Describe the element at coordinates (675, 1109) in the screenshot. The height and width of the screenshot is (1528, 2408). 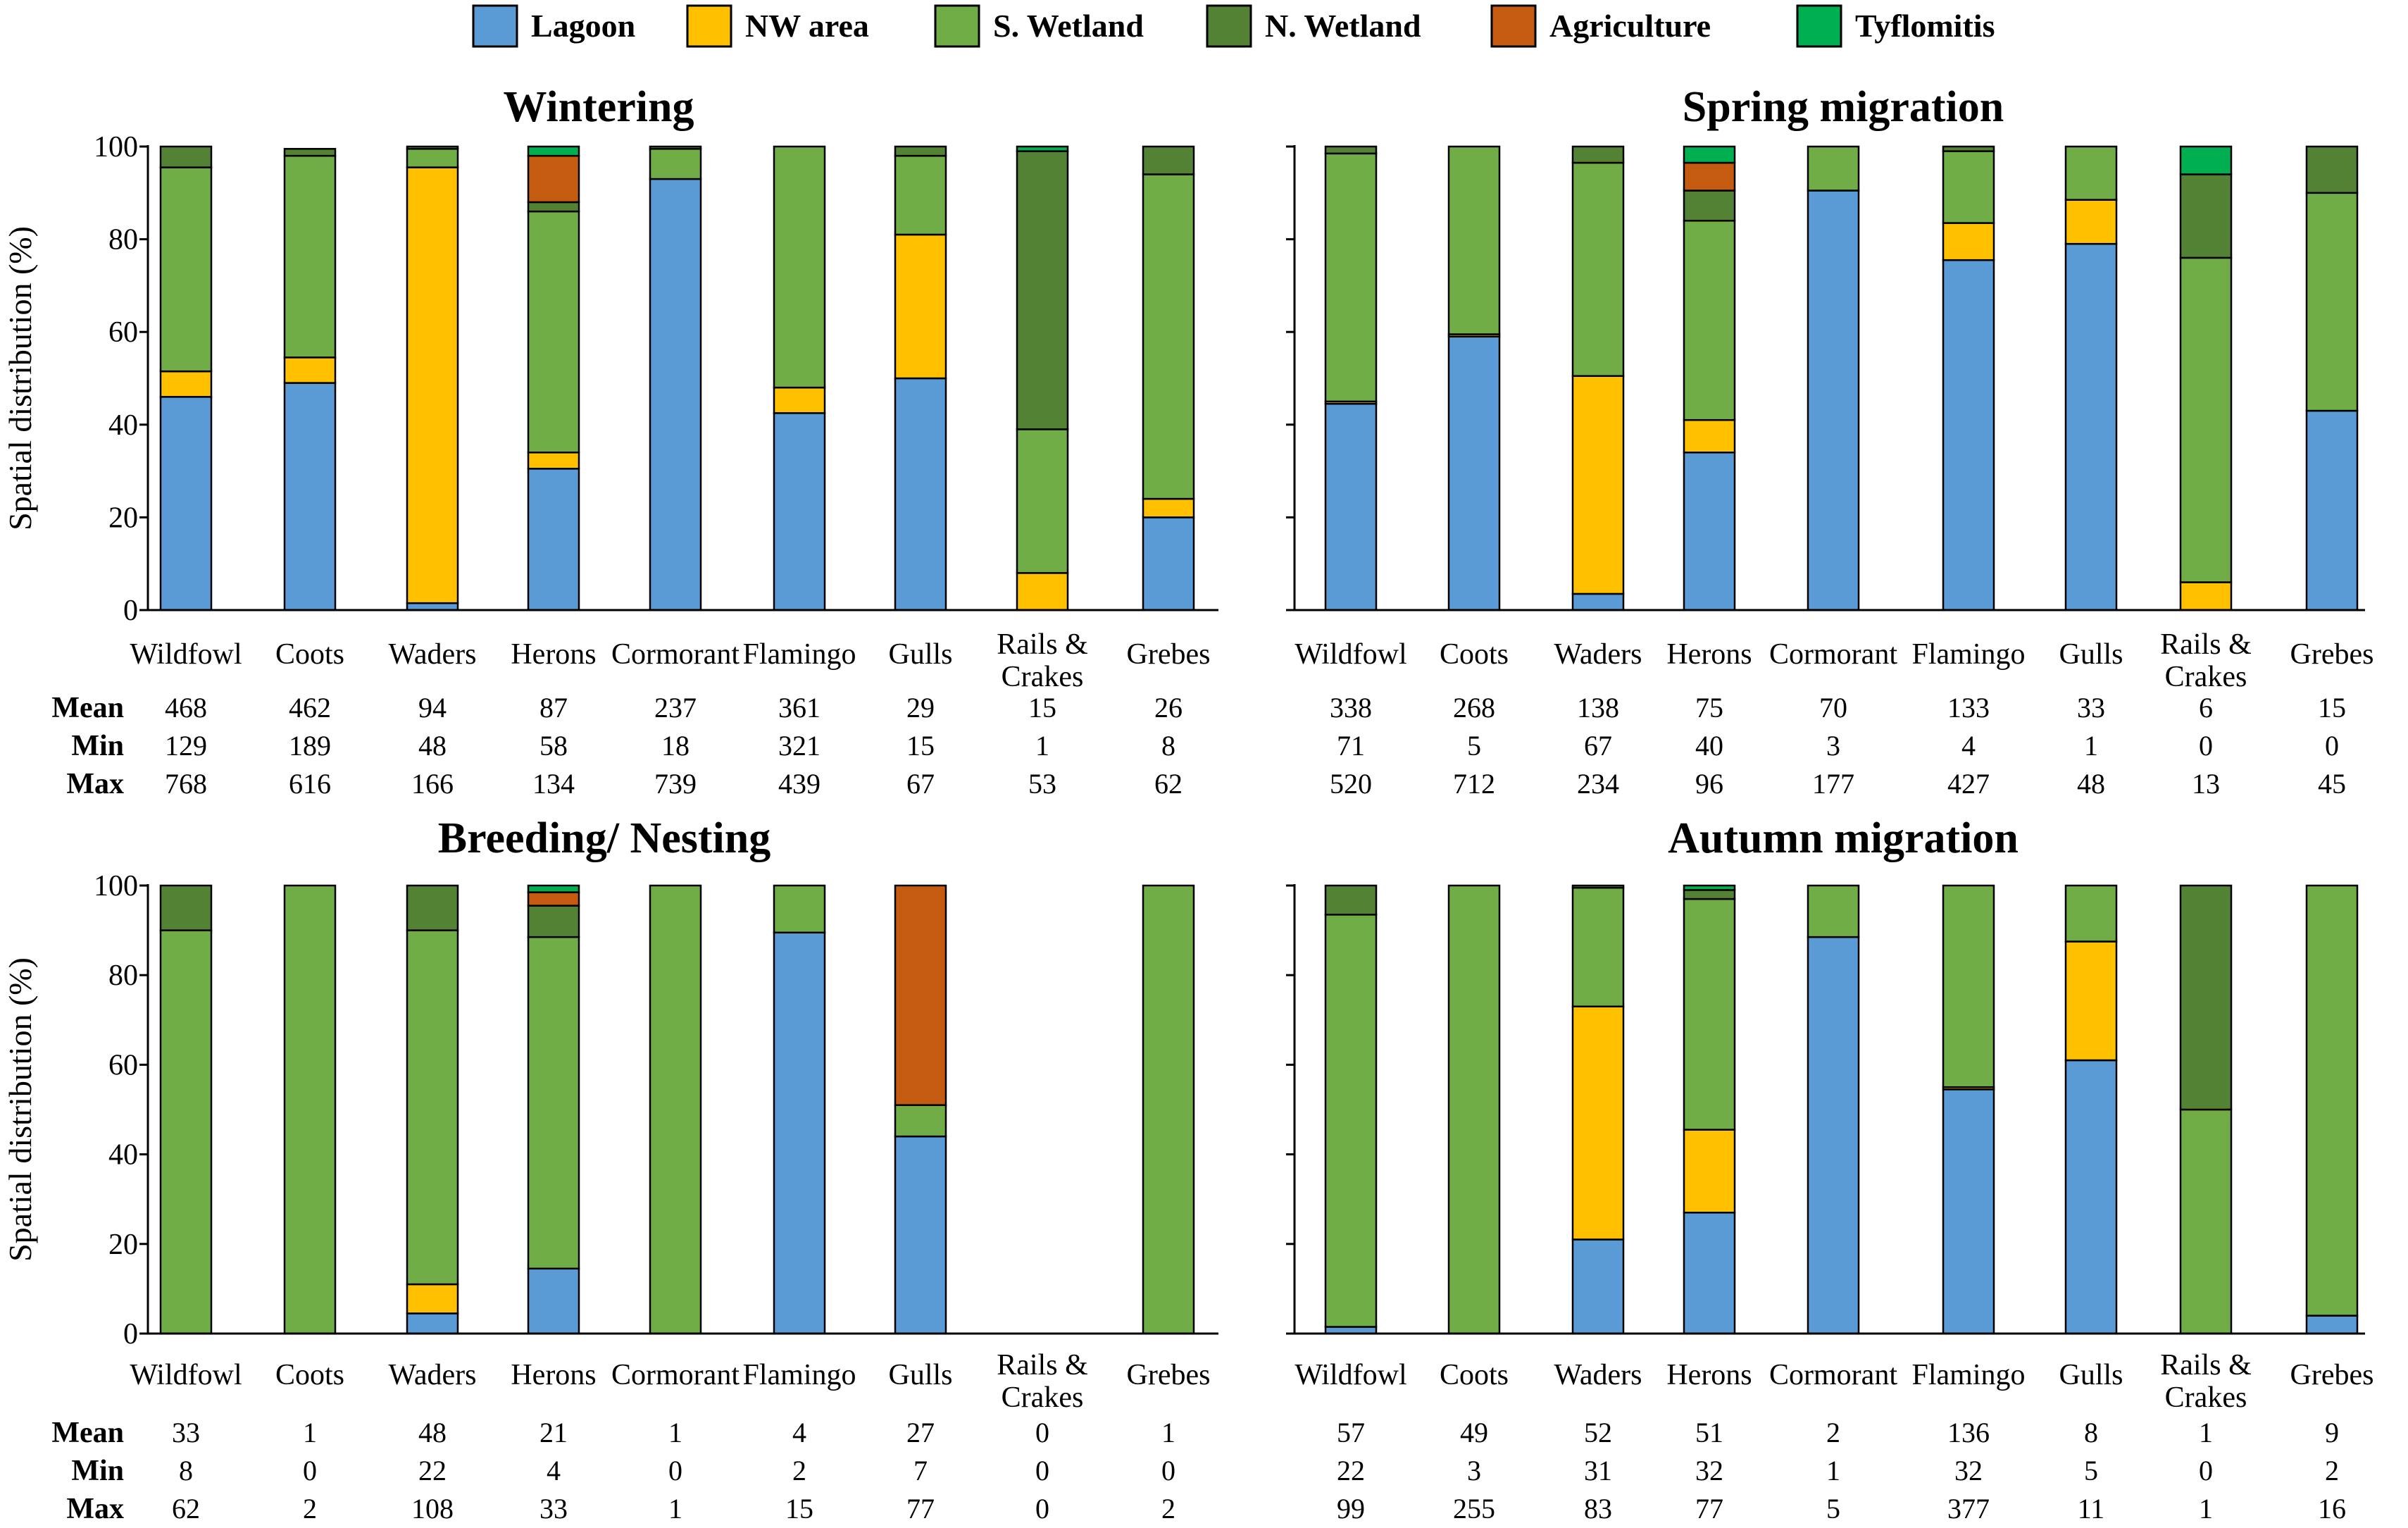
I see `bar-stack-cormorant` at that location.